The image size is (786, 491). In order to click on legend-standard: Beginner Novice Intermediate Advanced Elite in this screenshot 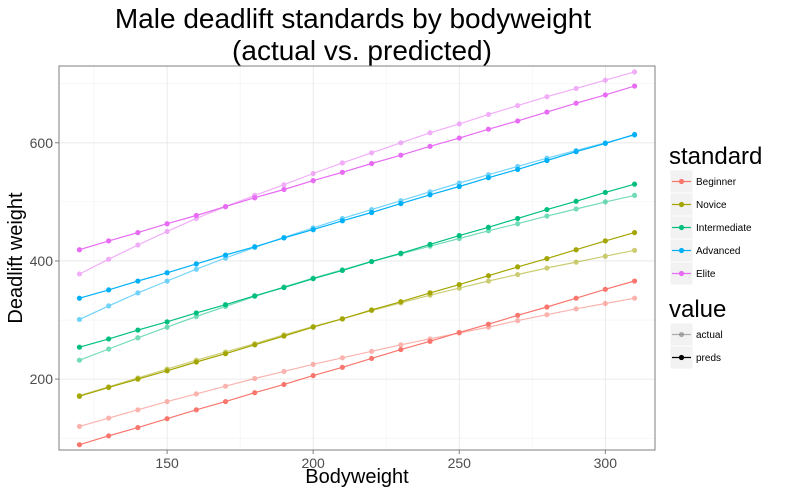, I will do `click(710, 227)`.